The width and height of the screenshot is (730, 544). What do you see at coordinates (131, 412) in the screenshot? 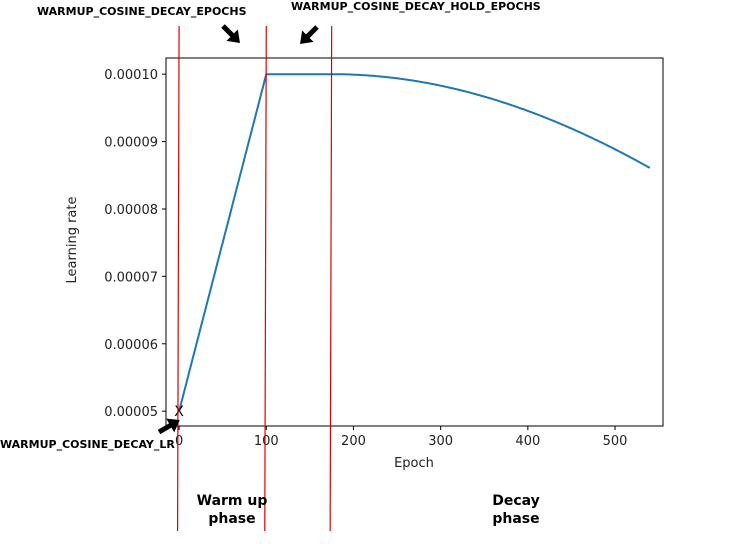
I see `y-tick-label: 0.00005` at bounding box center [131, 412].